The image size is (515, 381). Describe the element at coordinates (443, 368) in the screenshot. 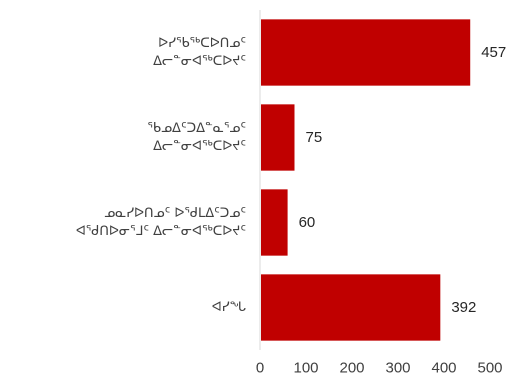

I see `x-tick-label-400: 400` at that location.